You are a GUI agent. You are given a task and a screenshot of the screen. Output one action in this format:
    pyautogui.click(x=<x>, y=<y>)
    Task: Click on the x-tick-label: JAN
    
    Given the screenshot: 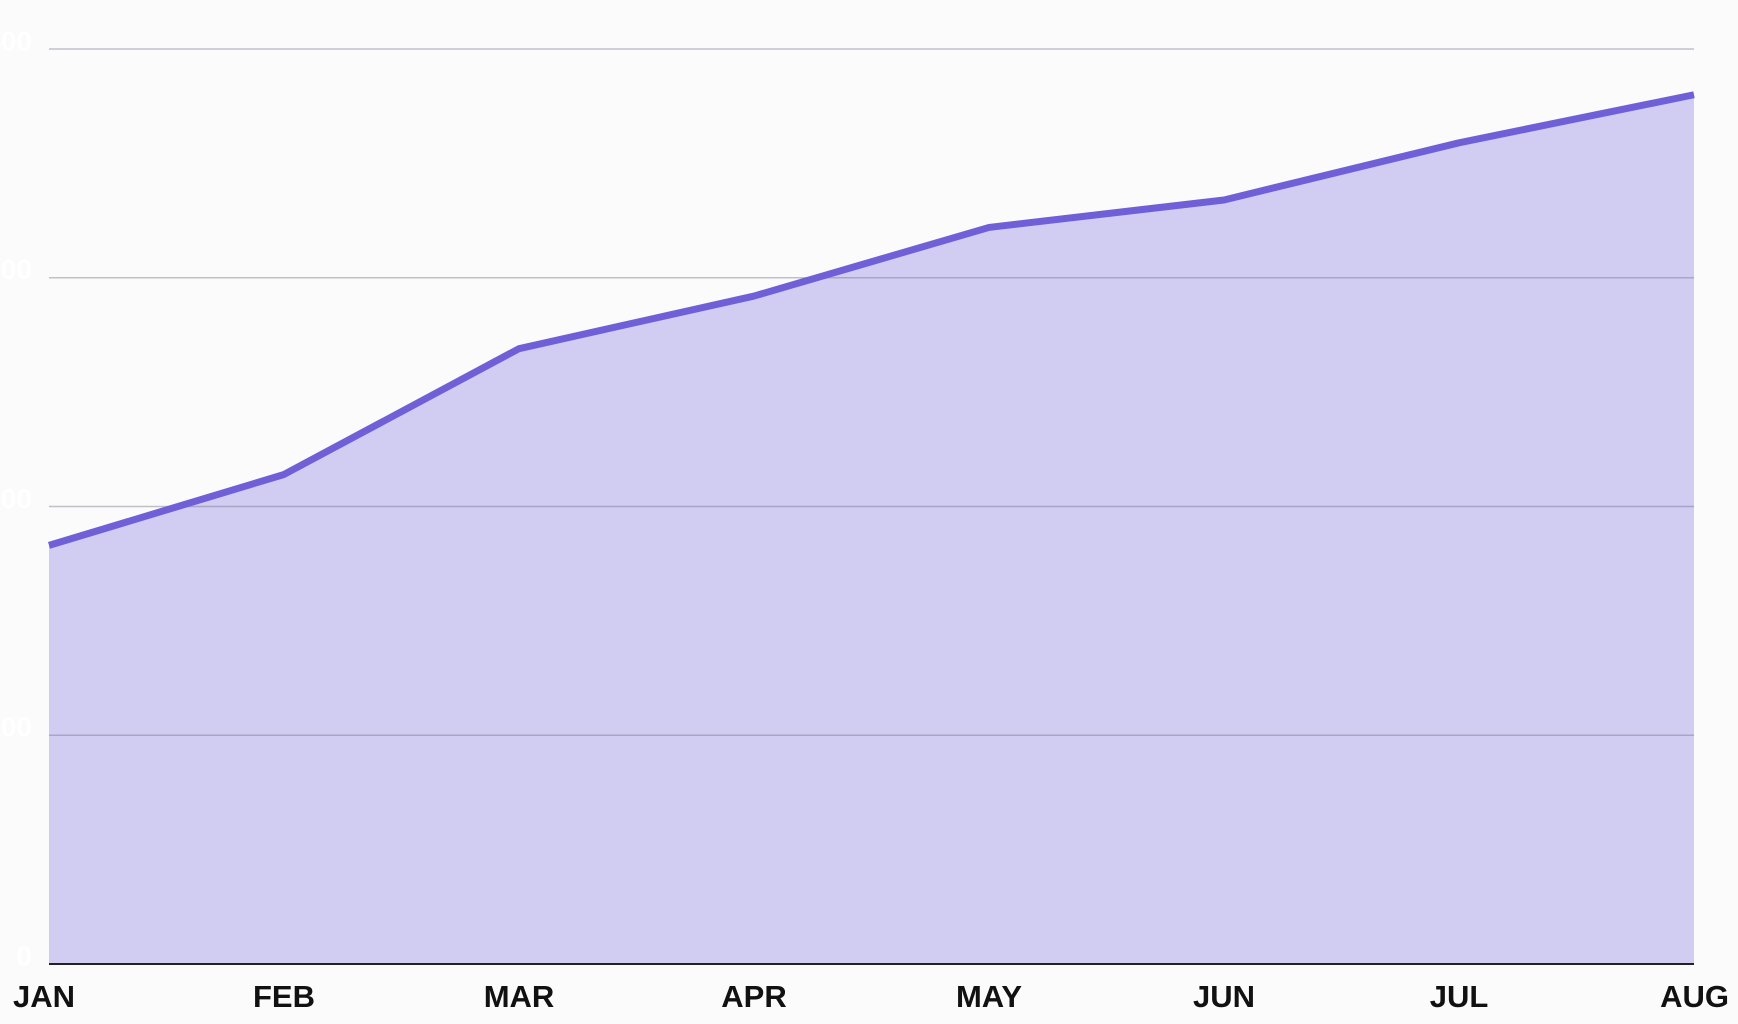 What is the action you would take?
    pyautogui.click(x=44, y=996)
    